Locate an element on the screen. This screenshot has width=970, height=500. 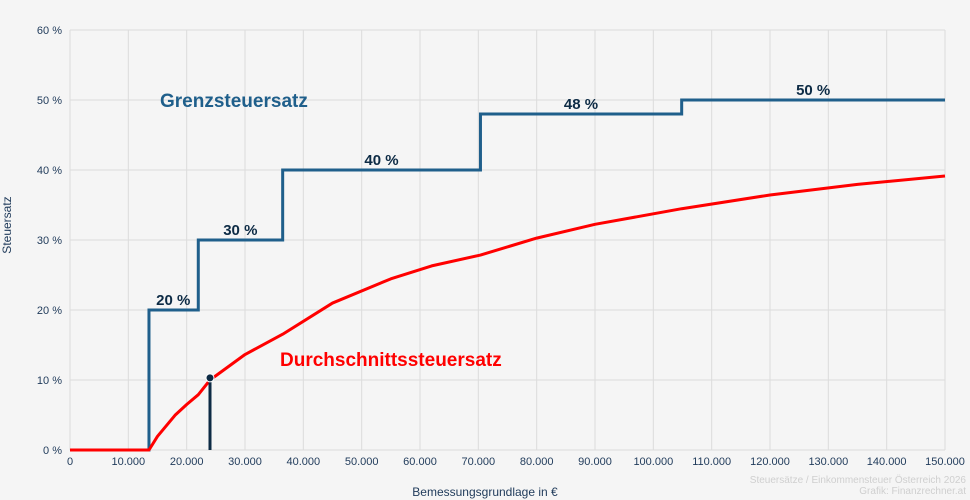
y-tick-label: 30 % is located at coordinates (49, 241).